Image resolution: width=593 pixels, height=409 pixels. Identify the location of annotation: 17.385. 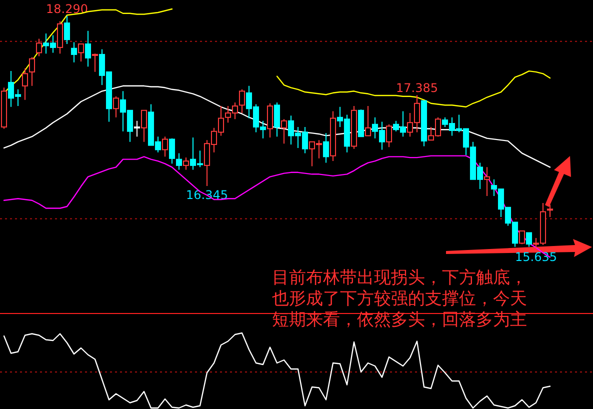
(417, 88).